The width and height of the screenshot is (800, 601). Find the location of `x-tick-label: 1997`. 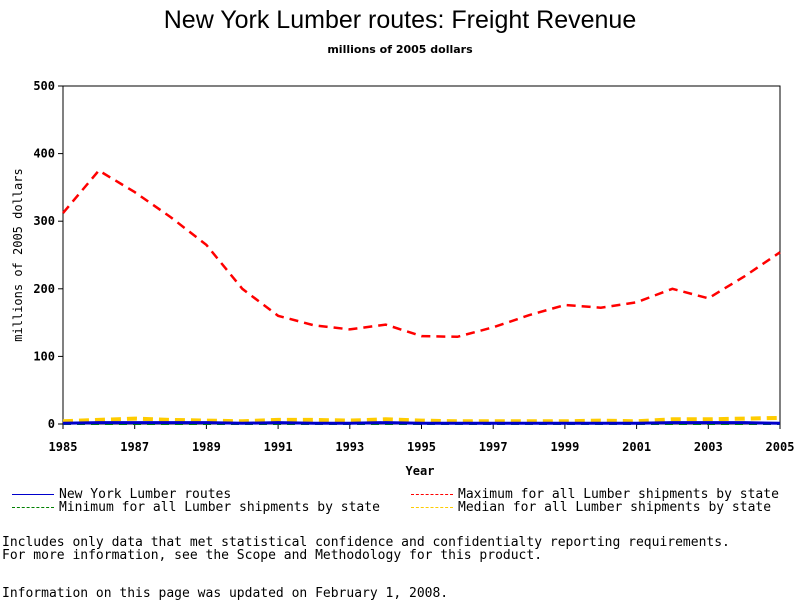

x-tick-label: 1997 is located at coordinates (493, 447).